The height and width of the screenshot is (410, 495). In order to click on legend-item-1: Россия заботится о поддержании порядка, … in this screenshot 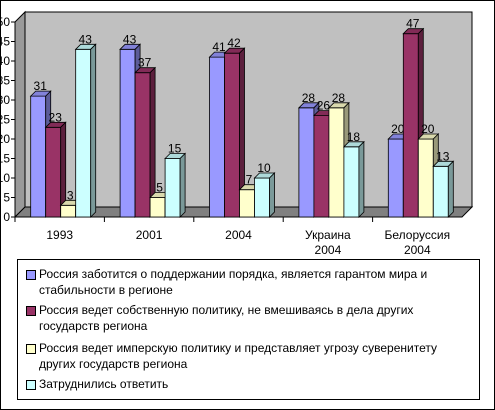, I will do `click(248, 282)`.